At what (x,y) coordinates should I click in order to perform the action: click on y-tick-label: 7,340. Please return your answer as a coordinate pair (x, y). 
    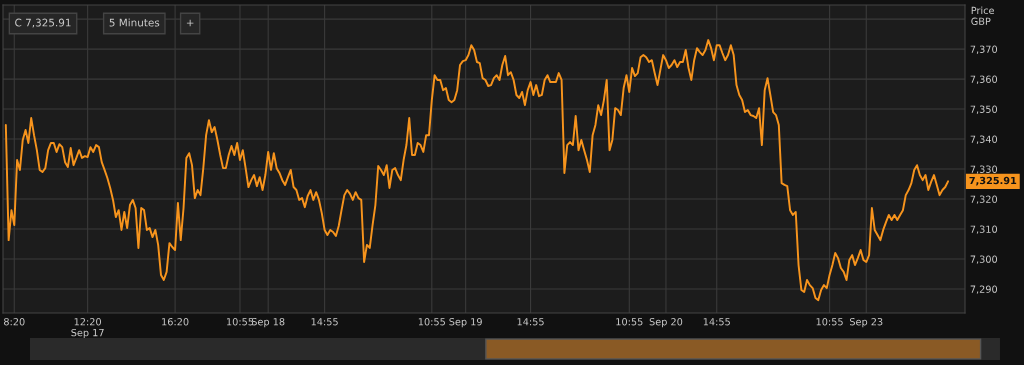
    Looking at the image, I should click on (984, 139).